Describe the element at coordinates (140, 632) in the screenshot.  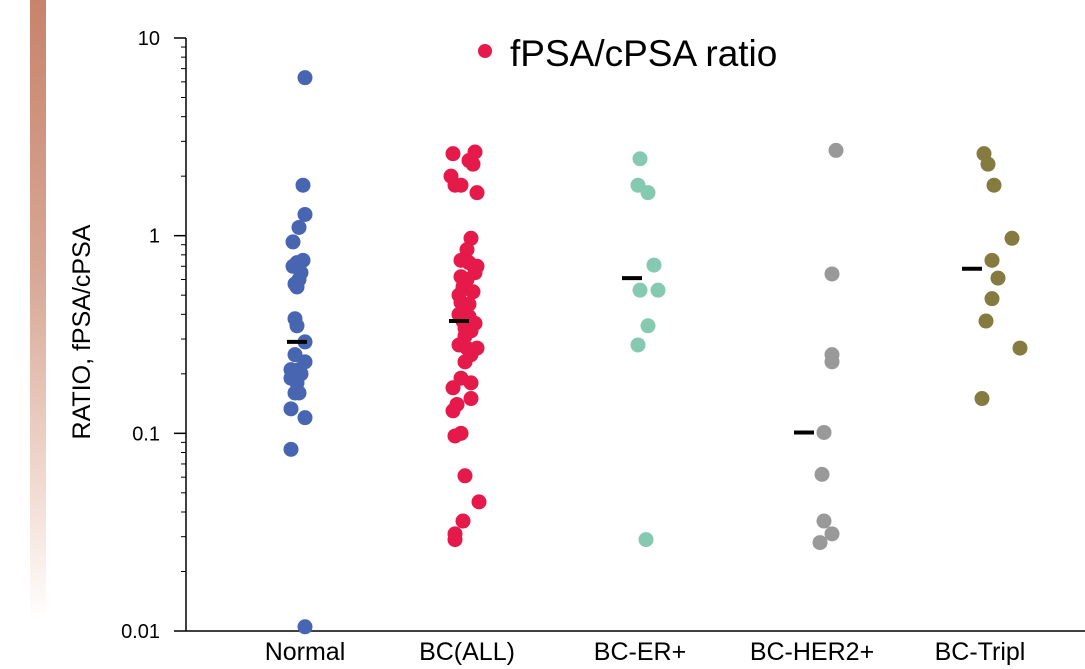
I see `y-tick-label: 0.01` at that location.